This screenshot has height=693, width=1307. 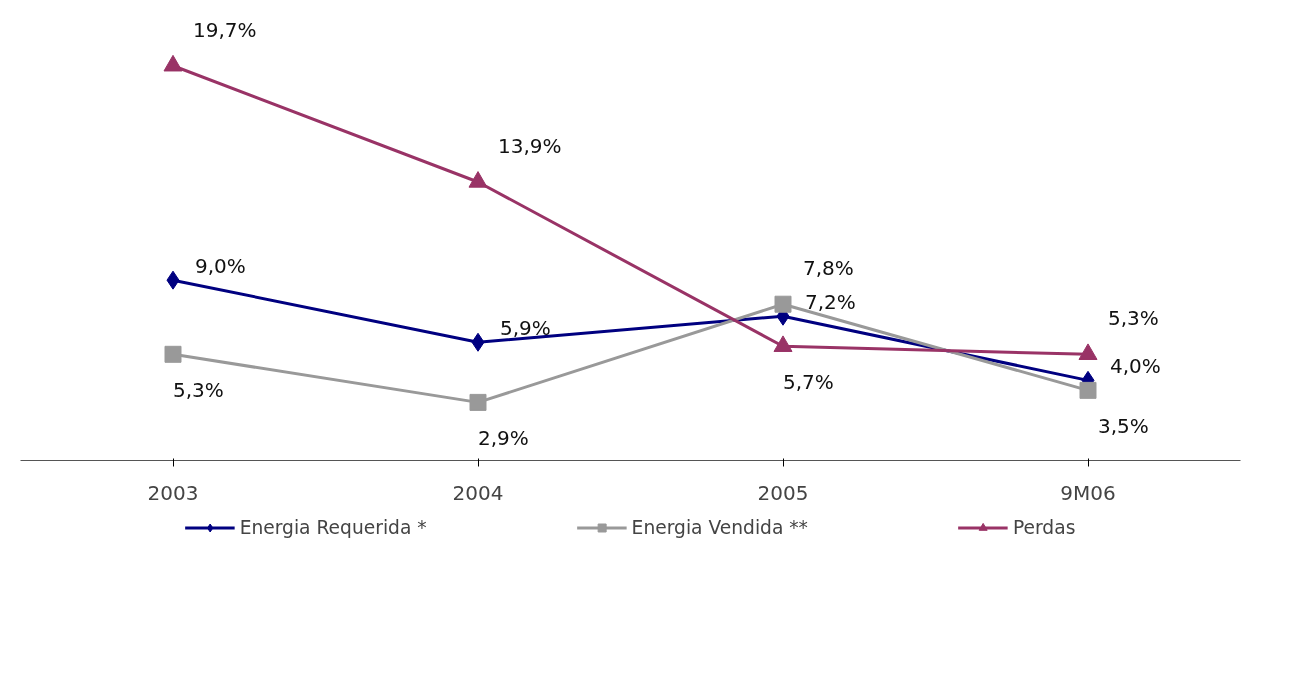 I want to click on x-tick-label: 2004, so click(x=478, y=492).